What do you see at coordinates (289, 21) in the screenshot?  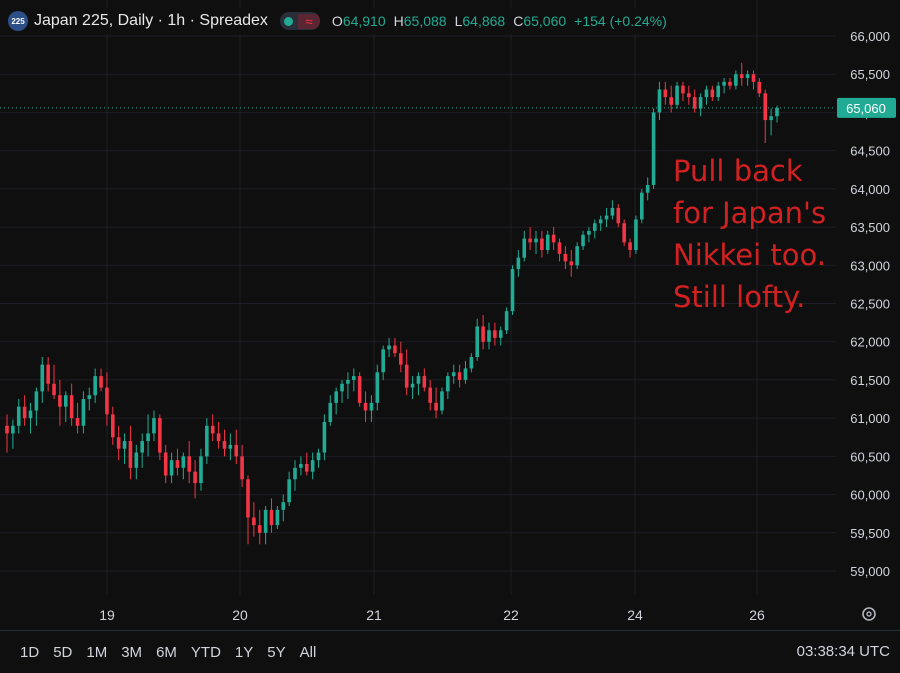 I see `market-open-icon` at bounding box center [289, 21].